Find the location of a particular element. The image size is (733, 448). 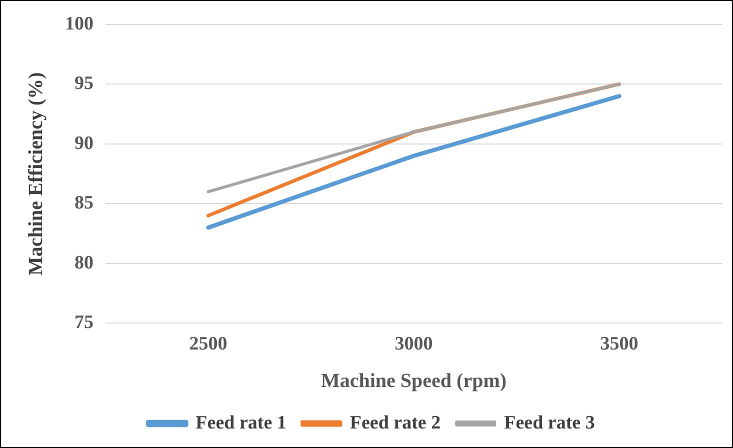

legend-label: Feed rate 1 is located at coordinates (241, 423).